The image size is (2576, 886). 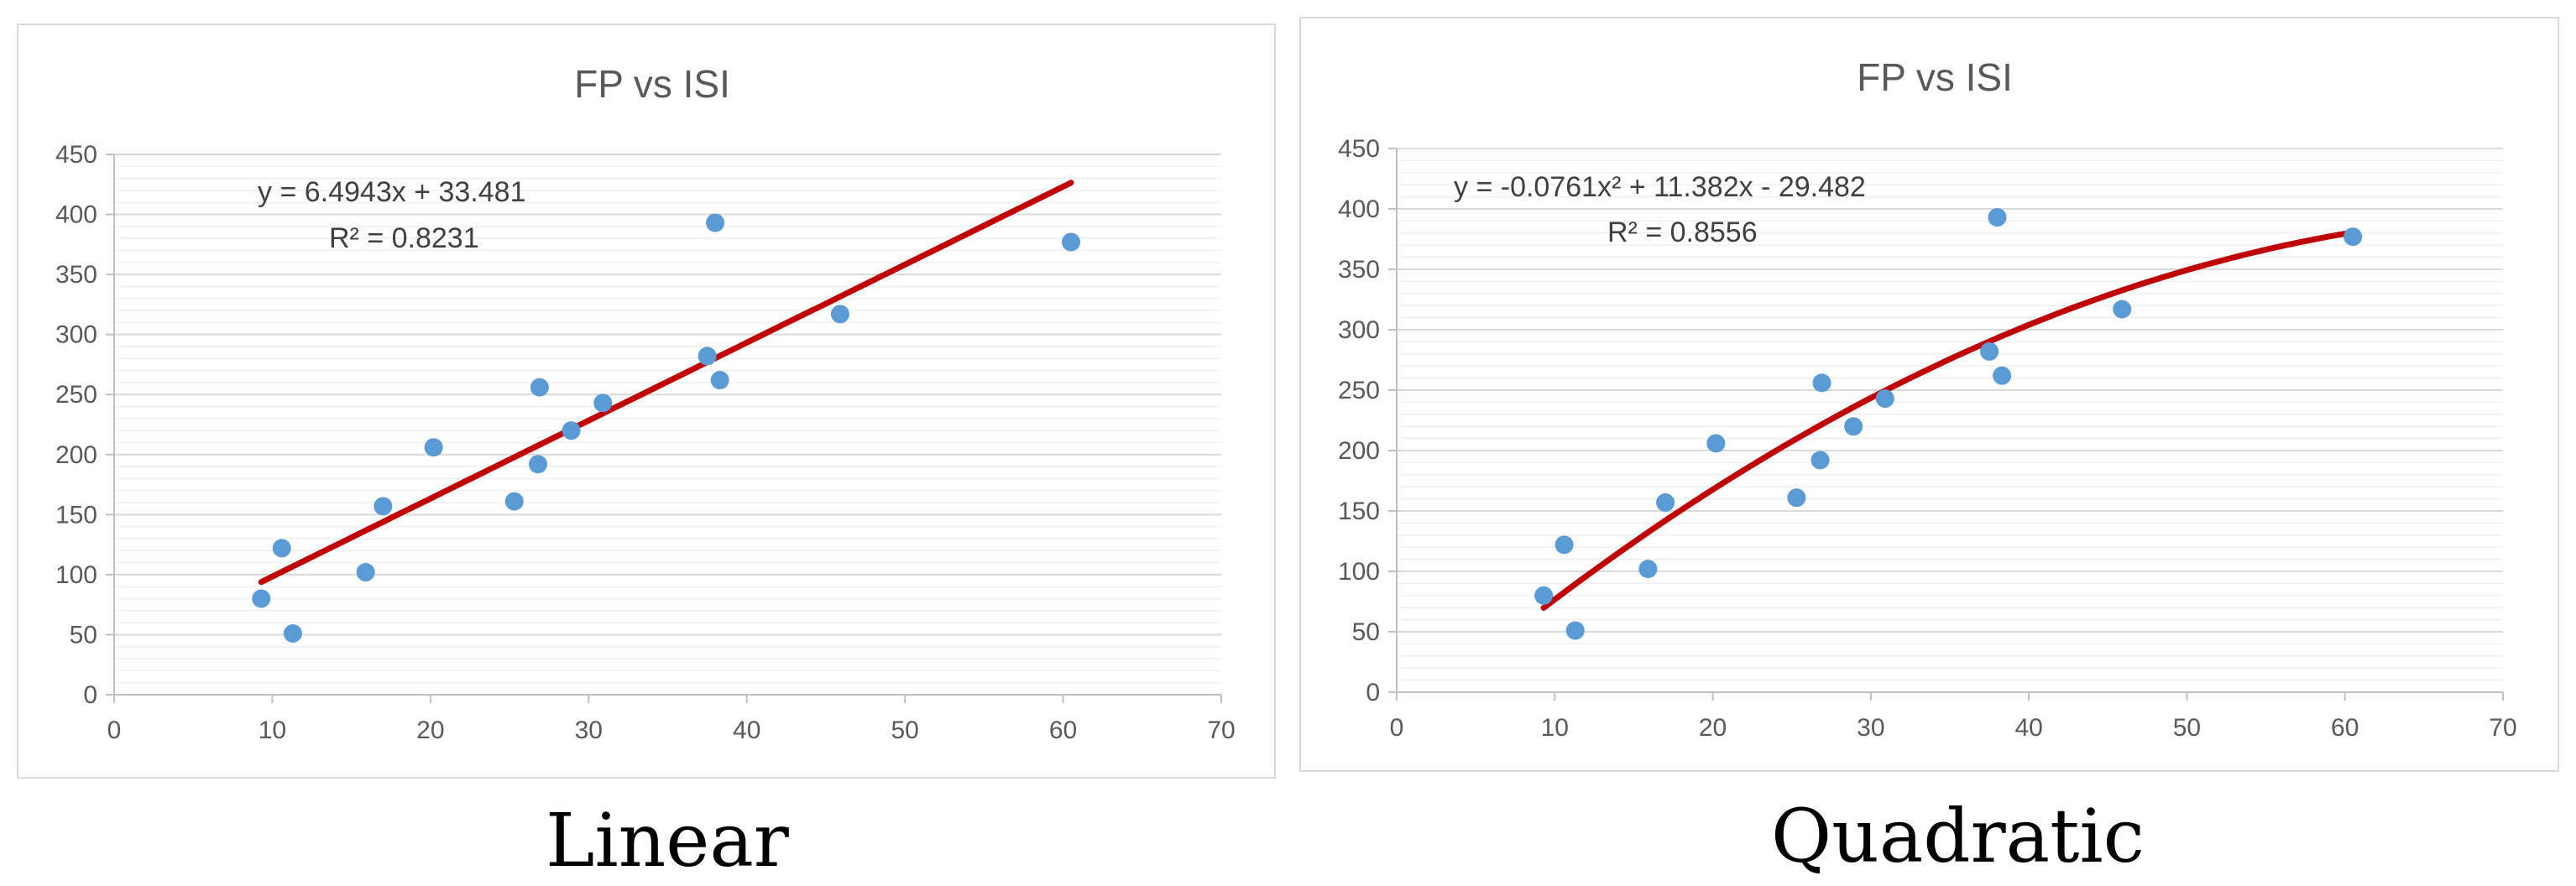 I want to click on r-squared-label: R² = 0.8556, so click(x=1682, y=232).